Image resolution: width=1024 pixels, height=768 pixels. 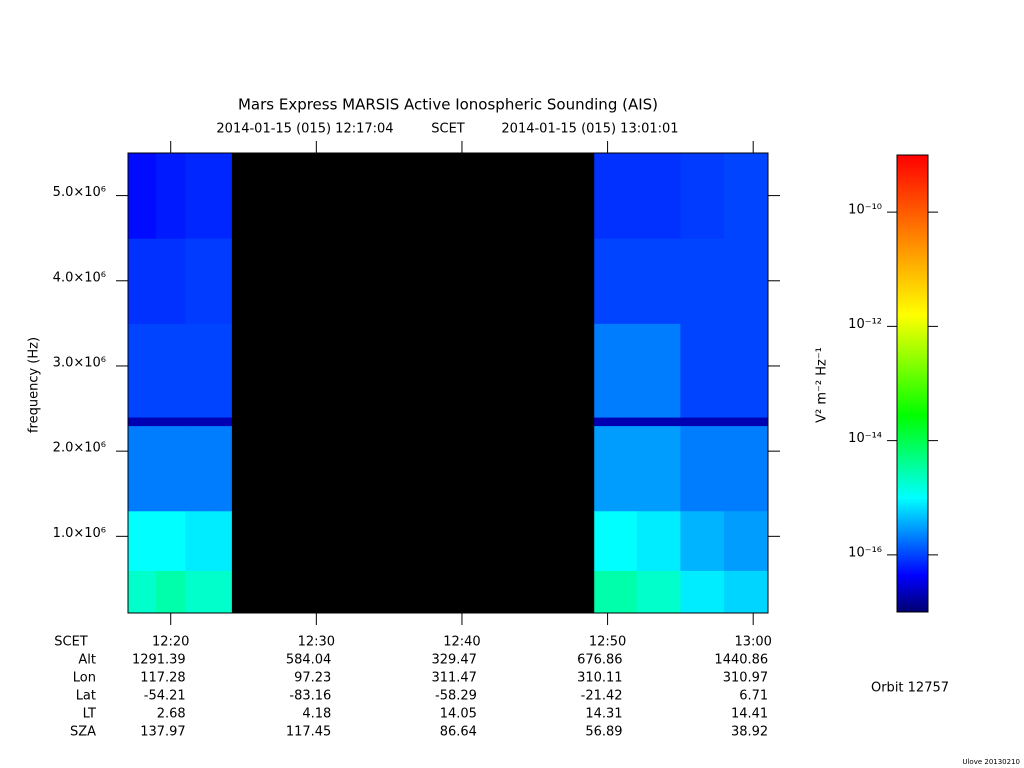 What do you see at coordinates (865, 210) in the screenshot?
I see `colorbar-tick-label: 10⁻¹⁰` at bounding box center [865, 210].